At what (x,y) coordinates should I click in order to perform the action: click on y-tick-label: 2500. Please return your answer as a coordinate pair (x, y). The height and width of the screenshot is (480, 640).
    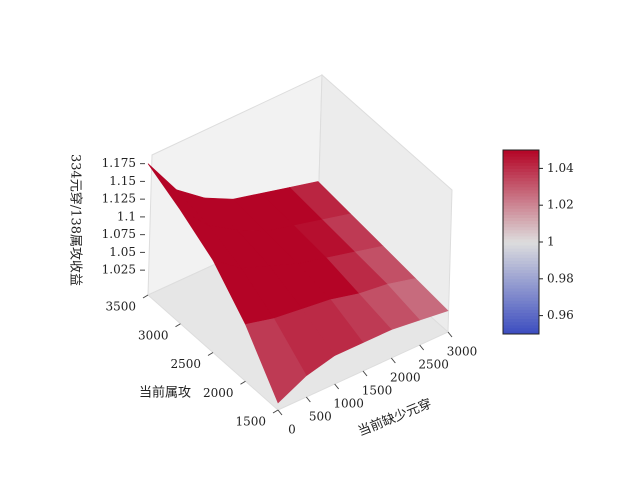
    Looking at the image, I should click on (185, 364).